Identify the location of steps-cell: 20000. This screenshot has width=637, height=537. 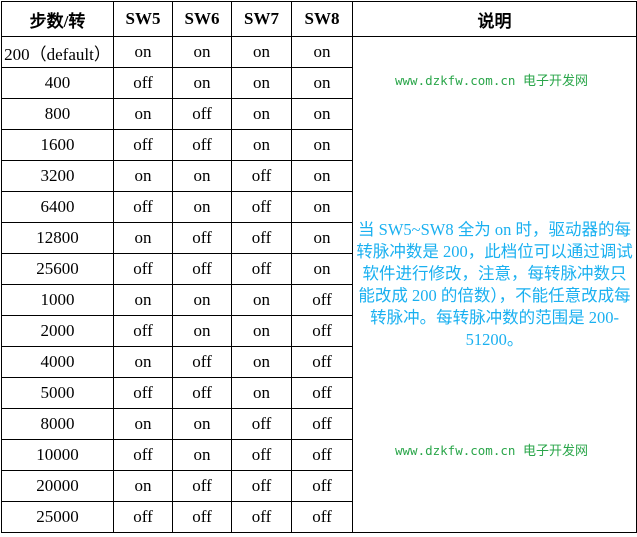
(57, 486).